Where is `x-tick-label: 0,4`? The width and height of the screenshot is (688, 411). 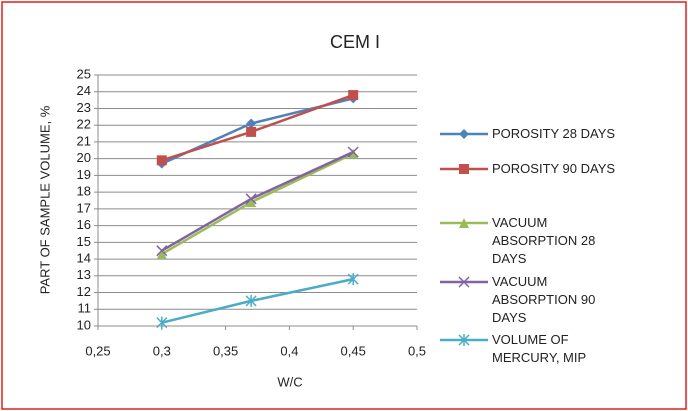 x-tick-label: 0,4 is located at coordinates (289, 350).